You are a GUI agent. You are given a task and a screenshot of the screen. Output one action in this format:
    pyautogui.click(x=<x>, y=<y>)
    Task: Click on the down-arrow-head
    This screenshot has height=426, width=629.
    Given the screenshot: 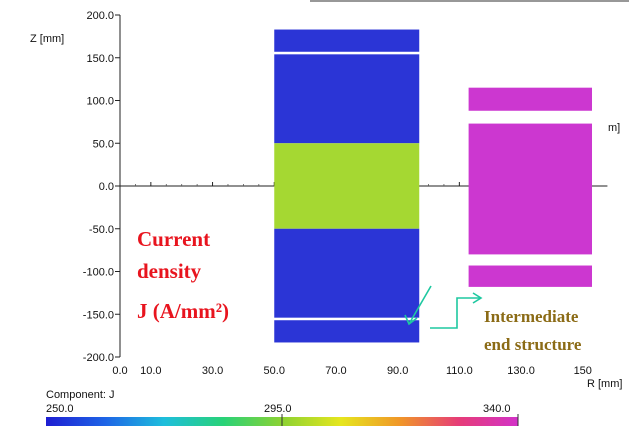 What is the action you would take?
    pyautogui.click(x=411, y=320)
    